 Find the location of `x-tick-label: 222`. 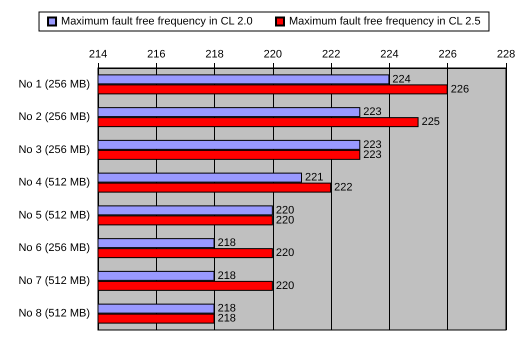

x-tick-label: 222 is located at coordinates (331, 54).